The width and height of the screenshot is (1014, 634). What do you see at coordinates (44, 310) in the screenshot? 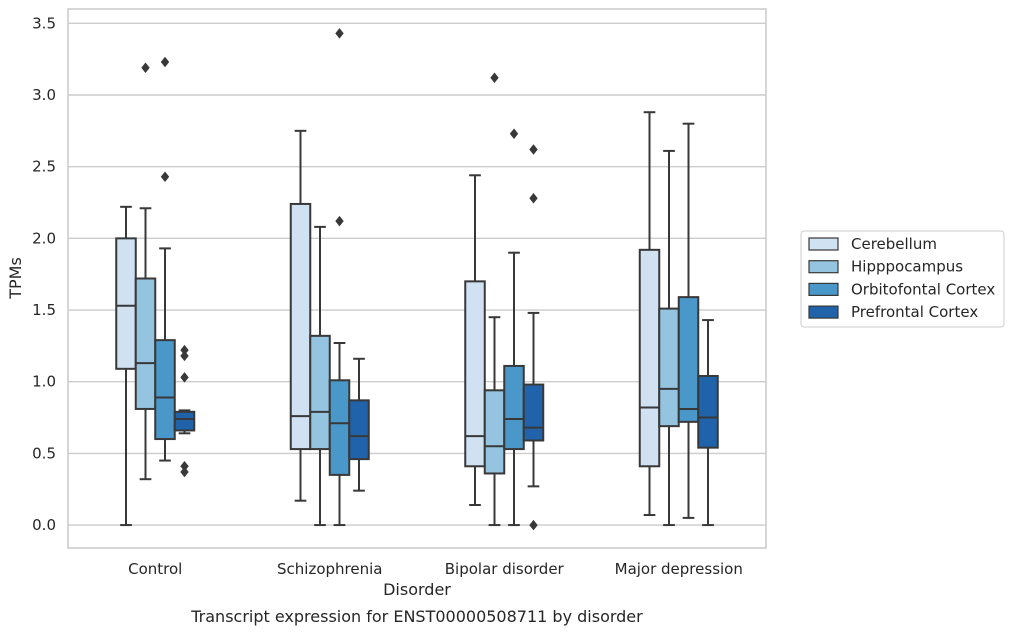
I see `y-tick-label: 1.5` at bounding box center [44, 310].